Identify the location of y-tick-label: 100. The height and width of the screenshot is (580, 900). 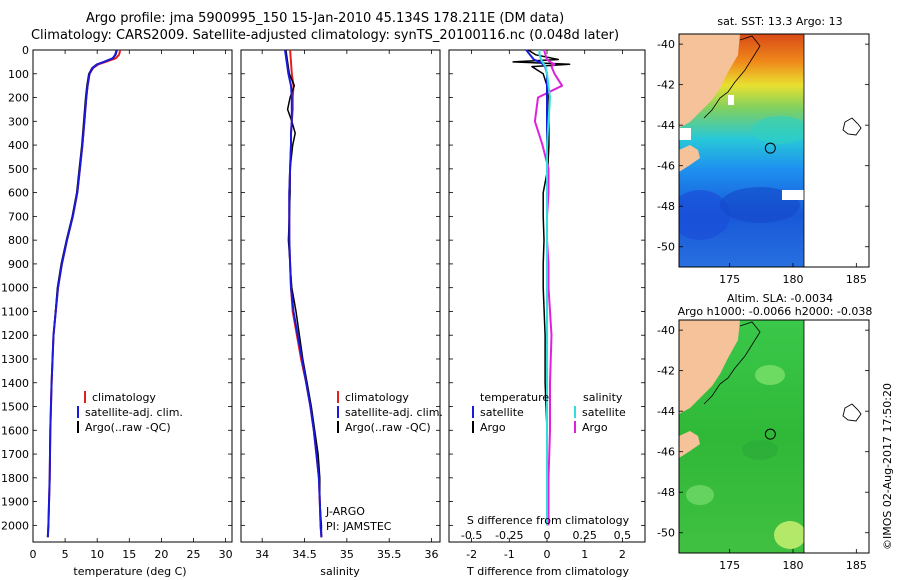
(18, 74).